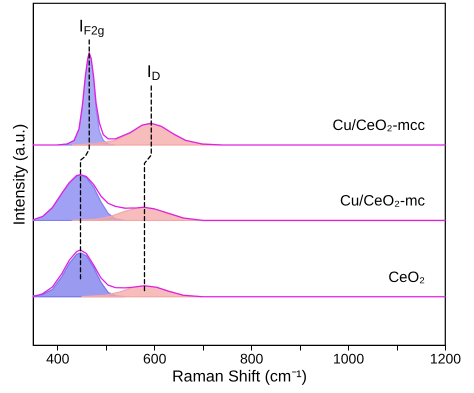 This screenshot has height=393, width=474. Describe the element at coordinates (379, 125) in the screenshot. I see `series-label: Cu/CeO₂-mcc` at that location.